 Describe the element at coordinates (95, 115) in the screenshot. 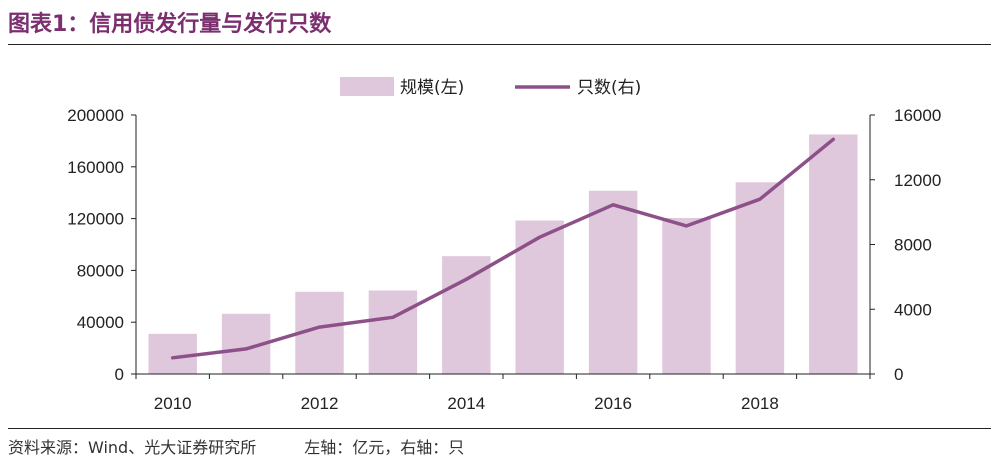

I see `y-left-tick-label: 200000` at that location.